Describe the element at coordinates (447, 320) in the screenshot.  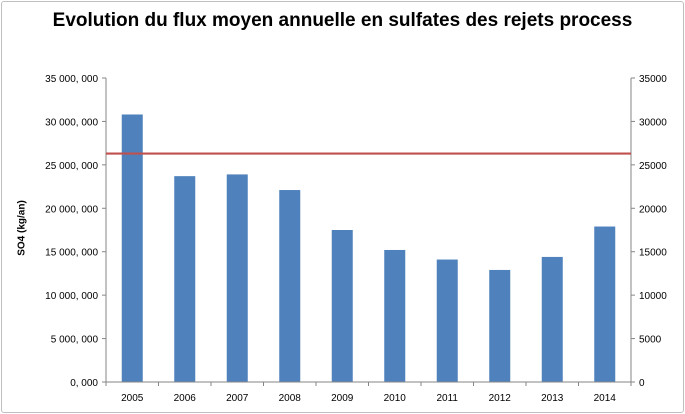
I see `bar-2011` at that location.